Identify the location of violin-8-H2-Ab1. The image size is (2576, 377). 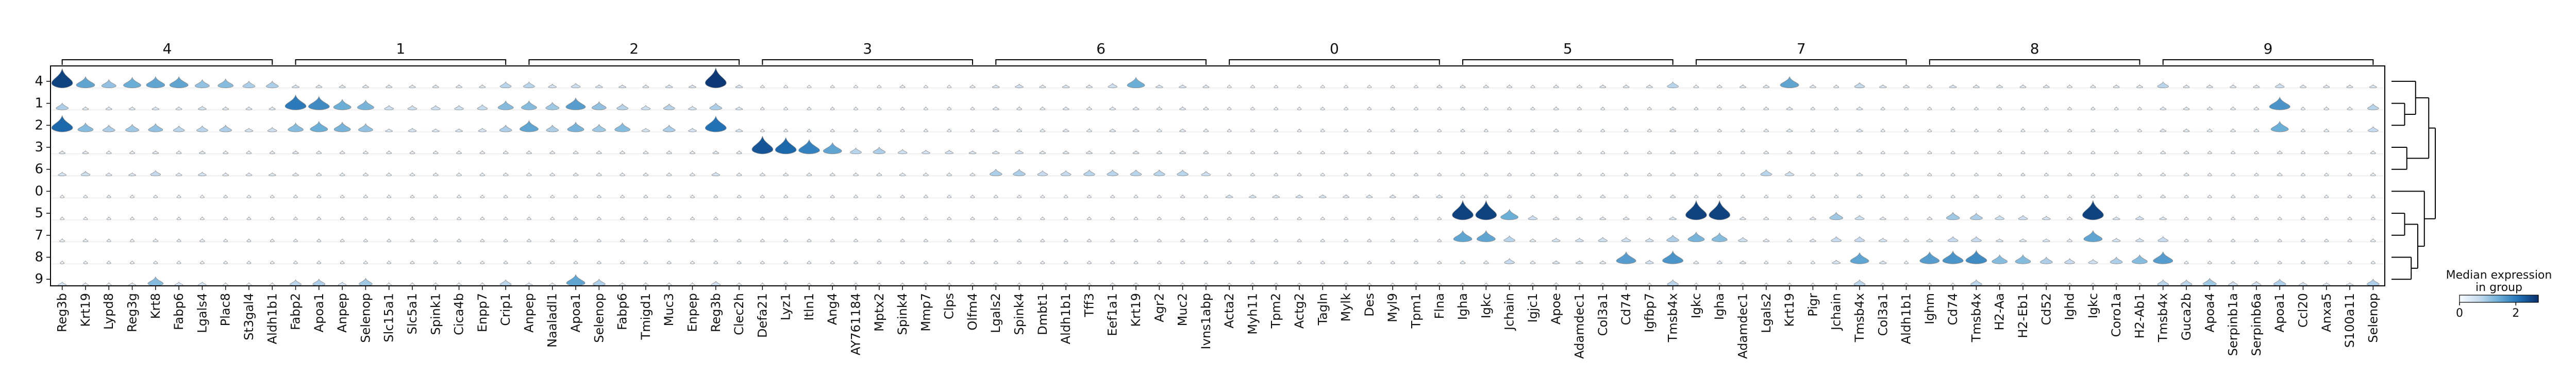
(2140, 259).